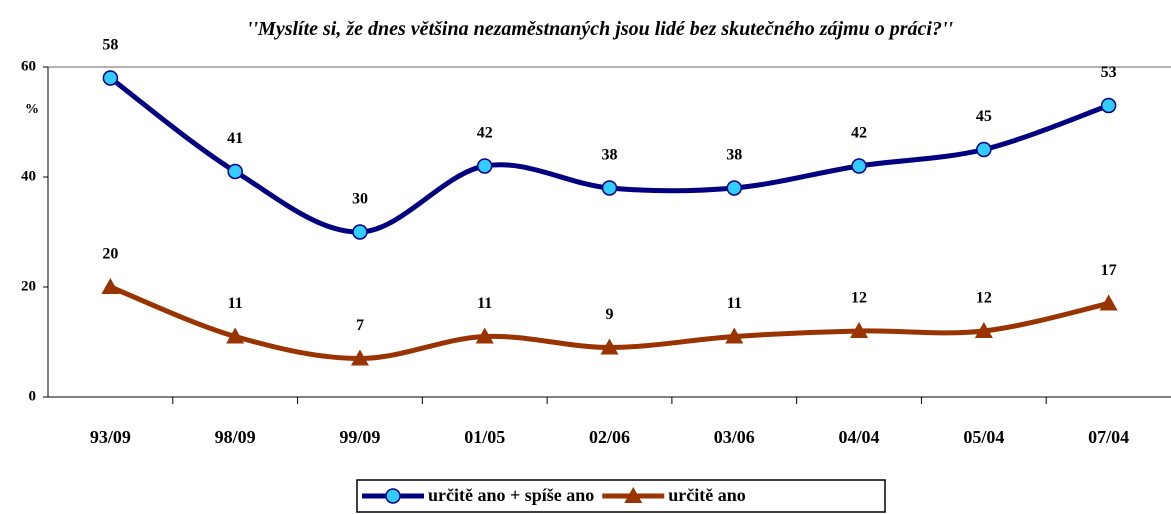 This screenshot has width=1171, height=514. What do you see at coordinates (734, 437) in the screenshot?
I see `x-tick-label: 03/06` at bounding box center [734, 437].